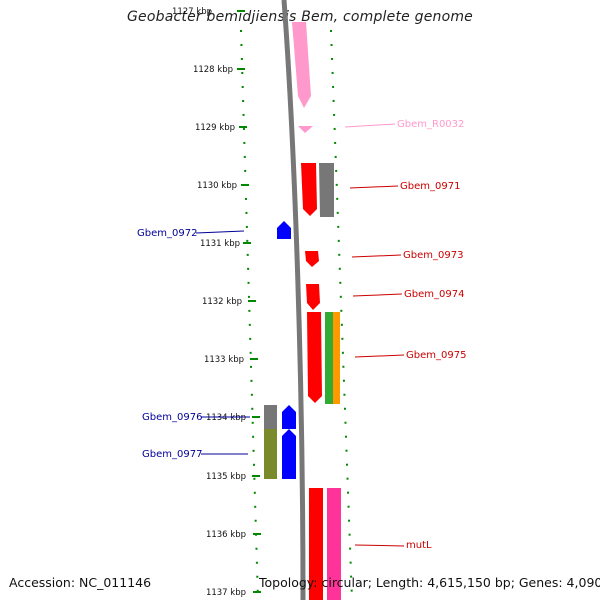  I want to click on gene-label-gbem-0977: Gbem_0977, so click(195, 454).